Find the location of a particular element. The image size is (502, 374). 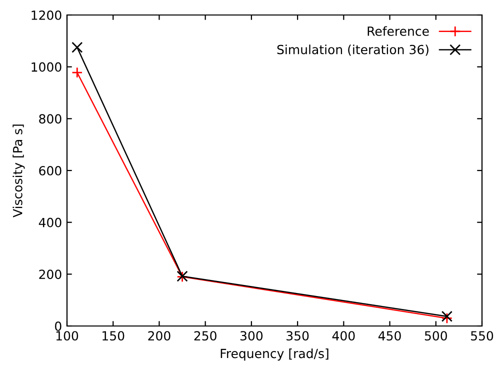

y-tick-label: 600 is located at coordinates (50, 171).